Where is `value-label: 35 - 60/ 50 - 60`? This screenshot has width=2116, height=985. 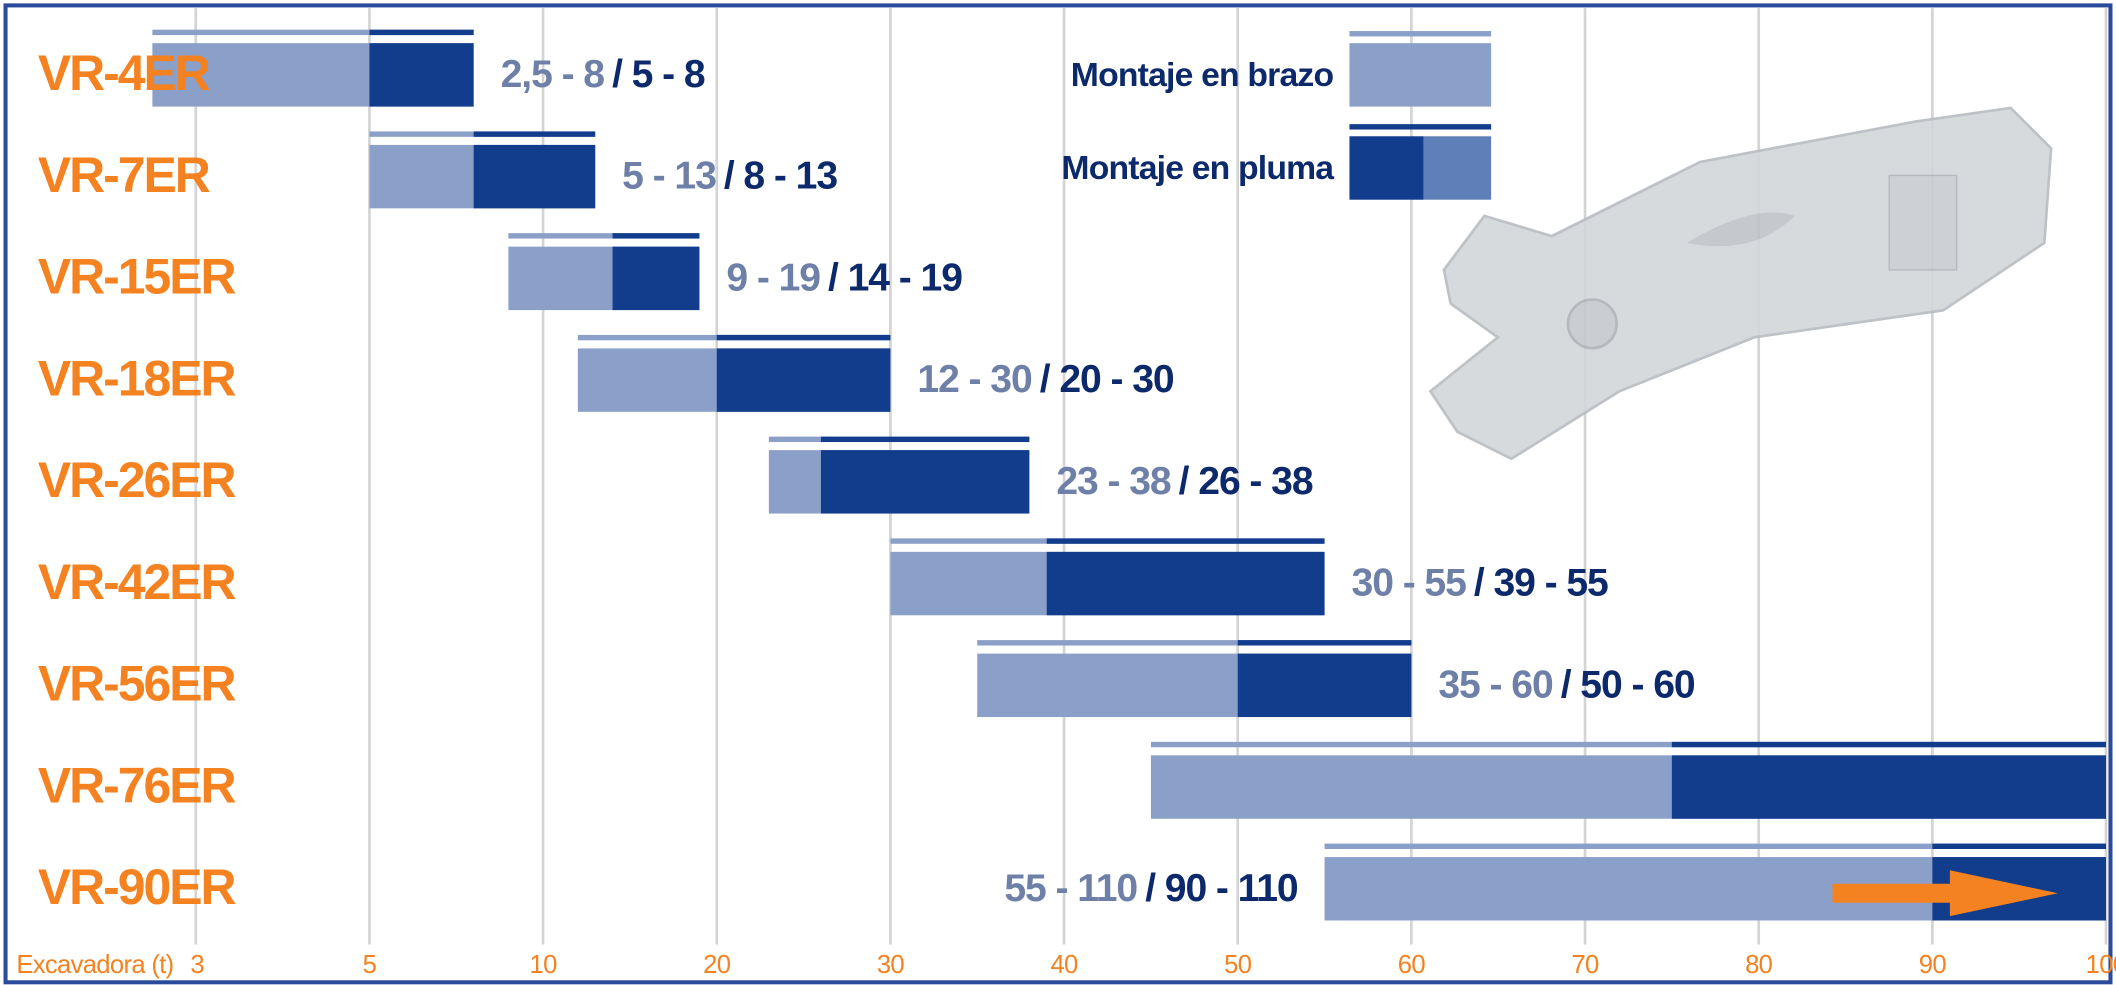 value-label: 35 - 60/ 50 - 60 is located at coordinates (1566, 685).